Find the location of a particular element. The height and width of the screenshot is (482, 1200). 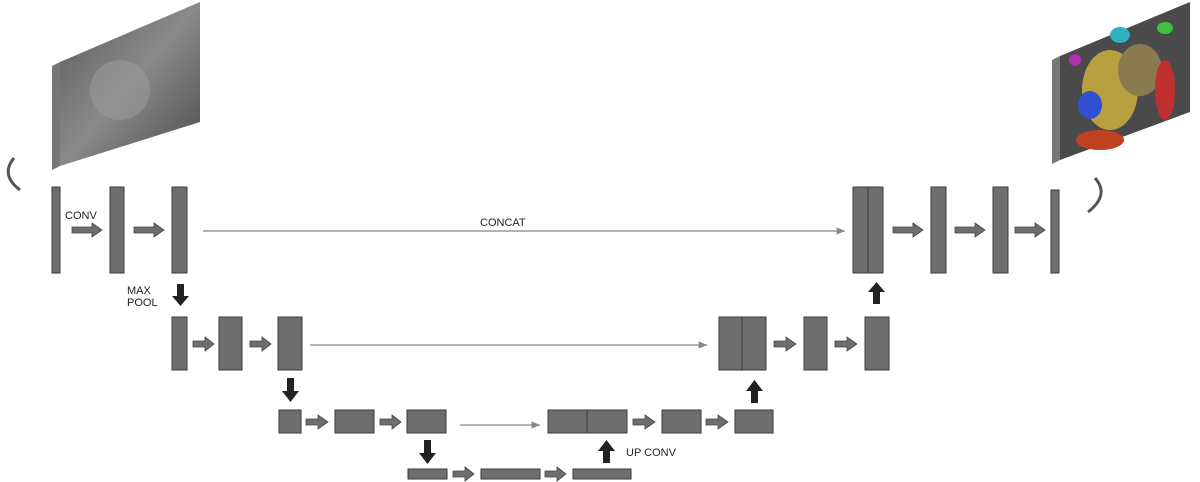

output-image is located at coordinates (1121, 83).